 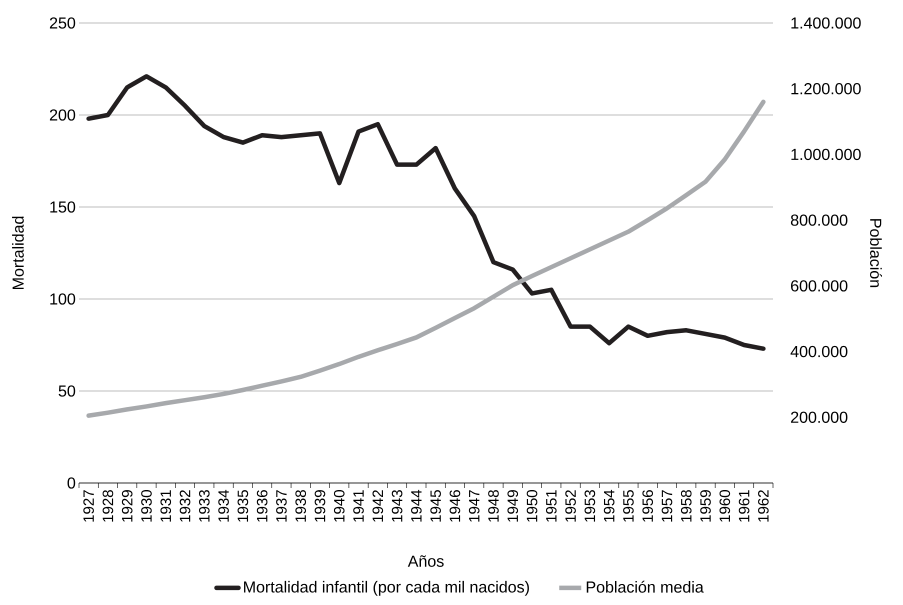 What do you see at coordinates (705, 506) in the screenshot?
I see `x-tick-label: 1959` at bounding box center [705, 506].